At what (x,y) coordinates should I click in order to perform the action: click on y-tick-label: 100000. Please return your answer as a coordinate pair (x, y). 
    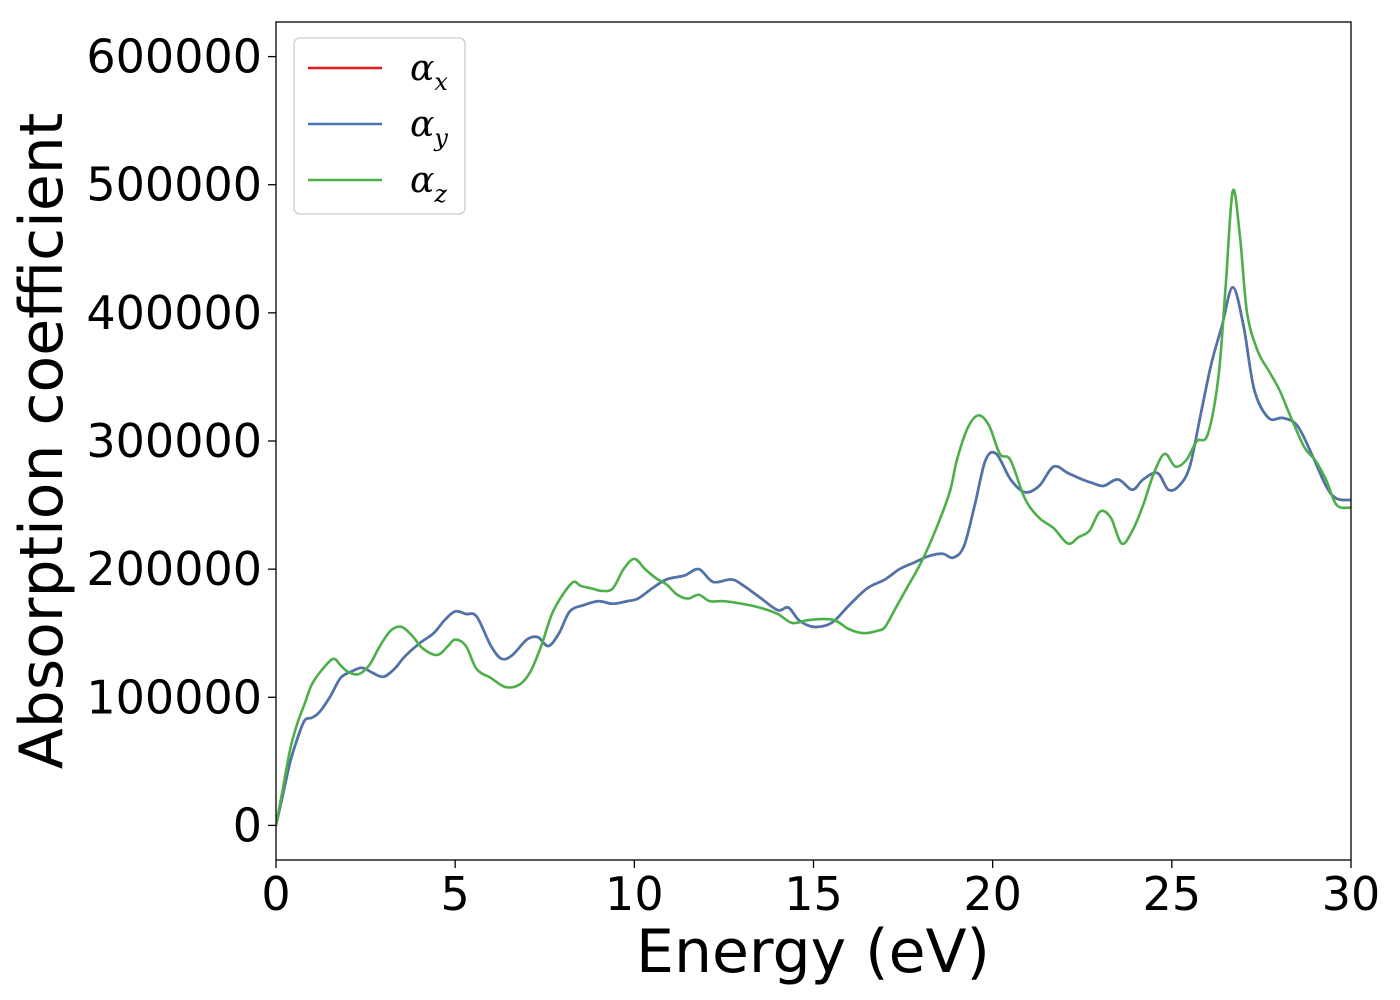
    Looking at the image, I should click on (174, 697).